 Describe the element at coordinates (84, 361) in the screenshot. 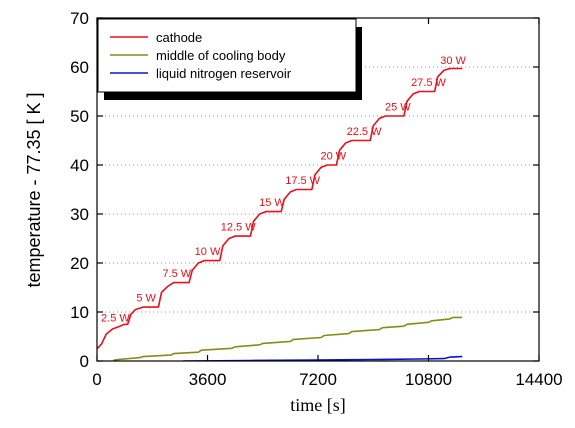

I see `y-tick-label-0: 0` at that location.